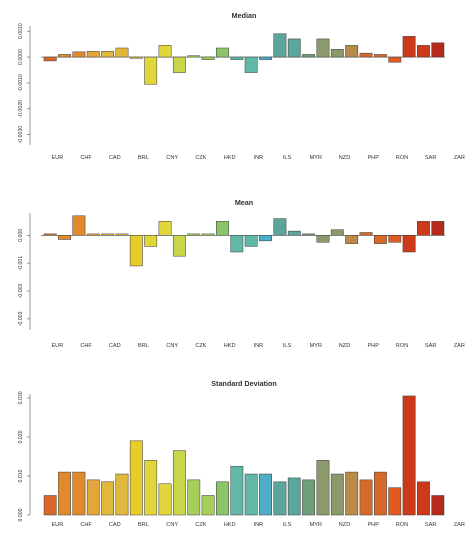 This screenshot has height=553, width=474. Describe the element at coordinates (21, 135) in the screenshot. I see `y-tick-label: -0.0030` at that location.